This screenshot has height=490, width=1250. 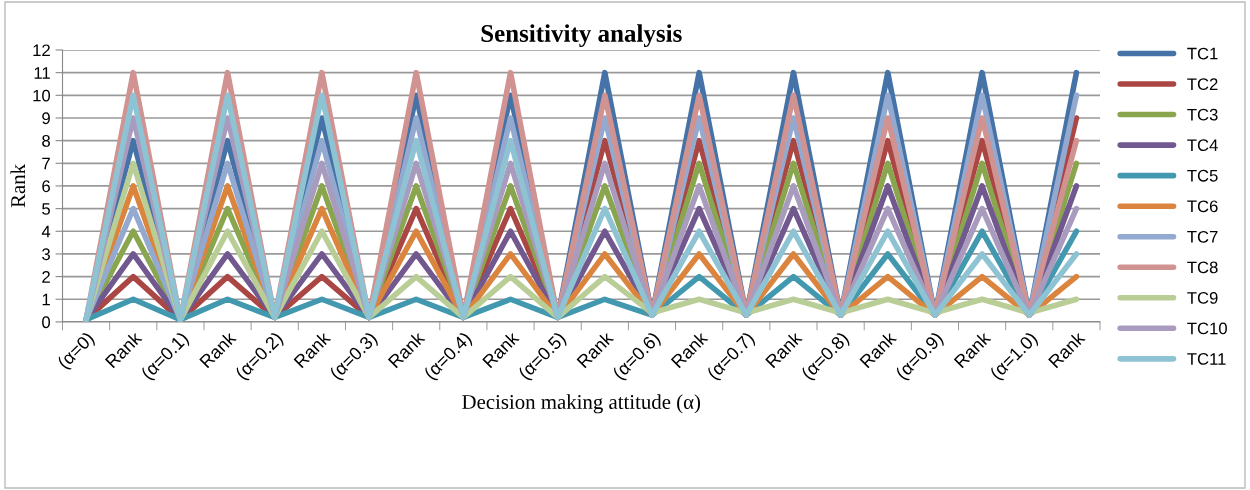 I want to click on legend-label: TC4, so click(x=1202, y=145).